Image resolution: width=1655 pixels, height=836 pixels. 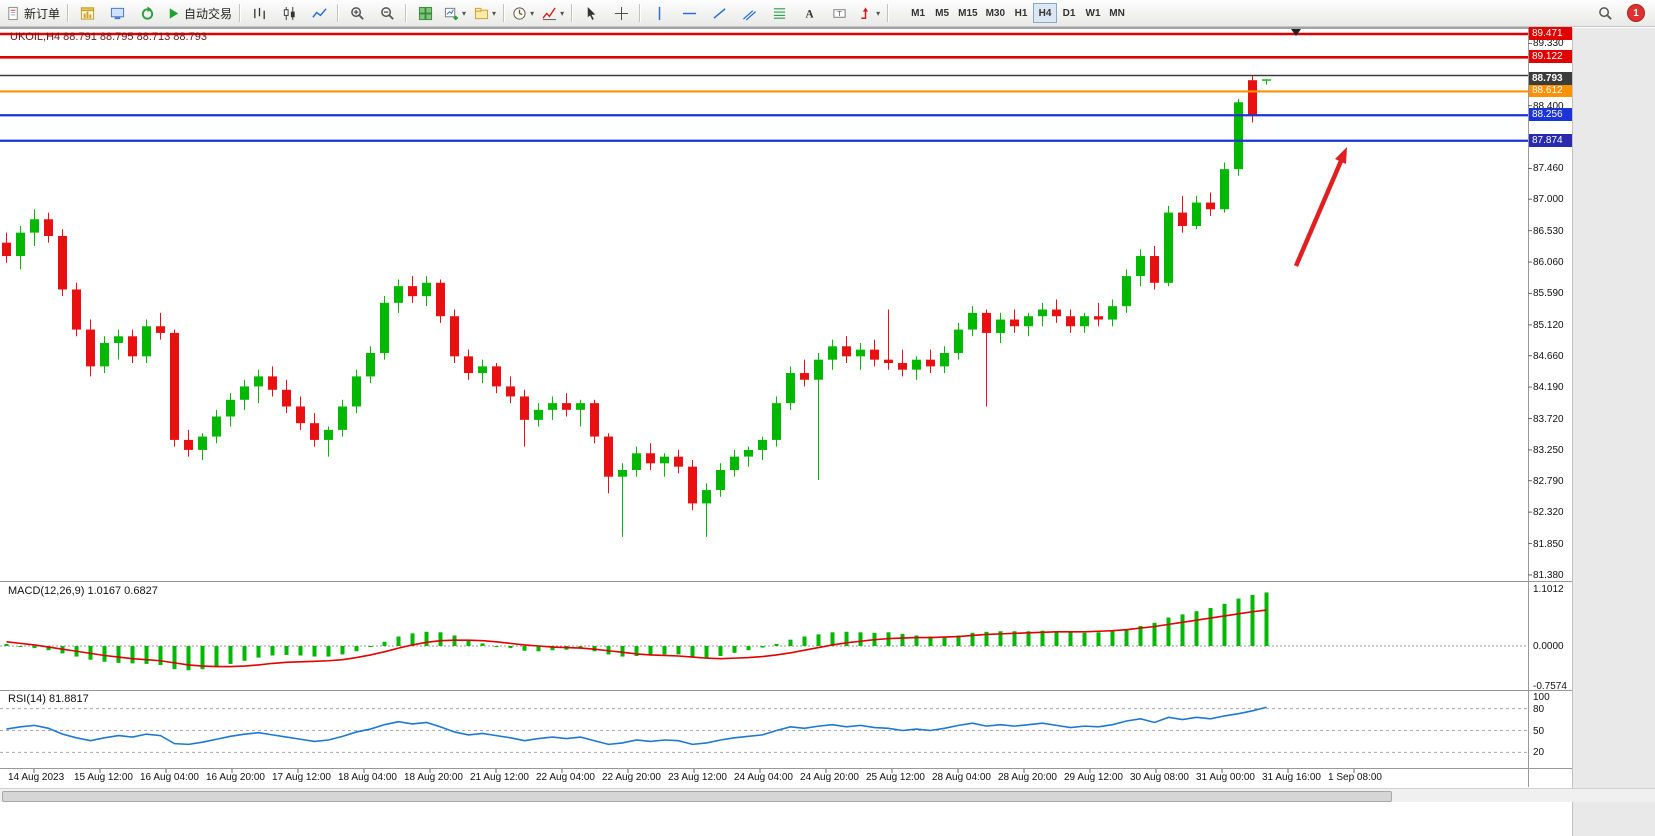 I want to click on annotation-arrow, so click(x=1320, y=207).